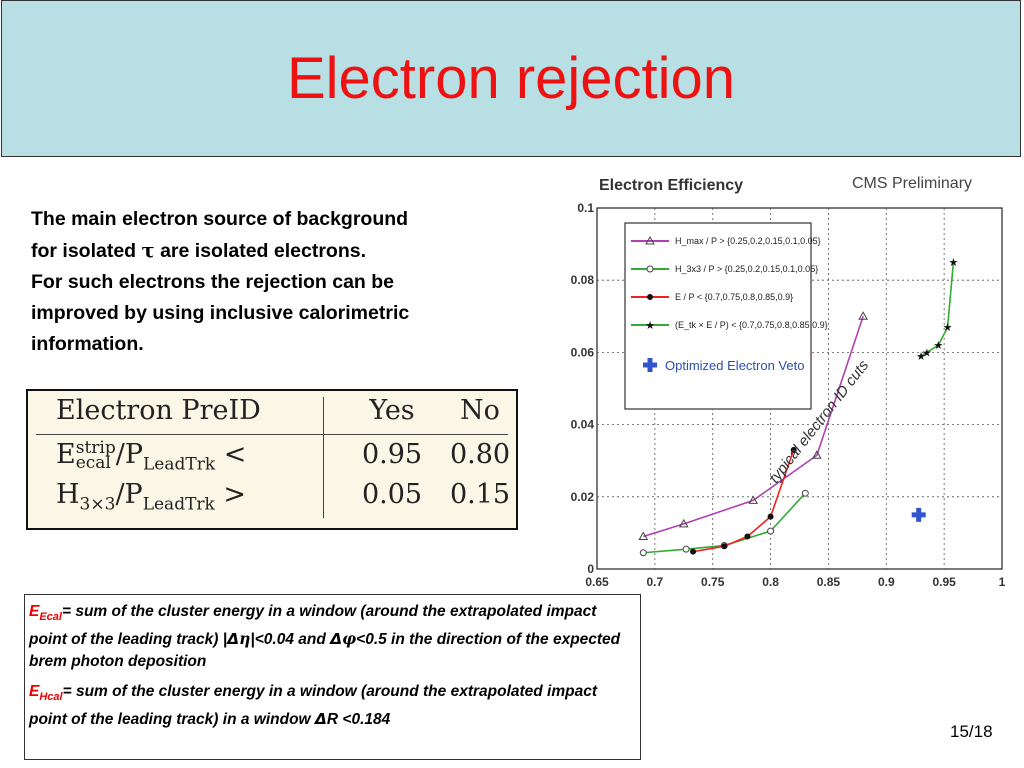 The image size is (1024, 768). What do you see at coordinates (671, 185) in the screenshot?
I see `chart-title: Electron Efficiency` at bounding box center [671, 185].